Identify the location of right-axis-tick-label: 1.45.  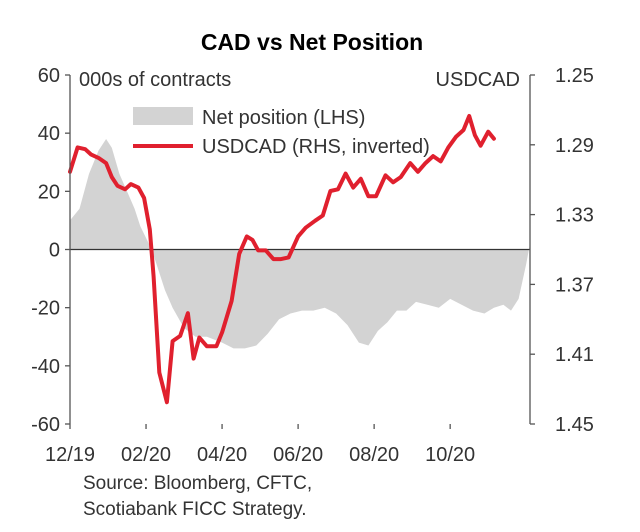
(574, 425).